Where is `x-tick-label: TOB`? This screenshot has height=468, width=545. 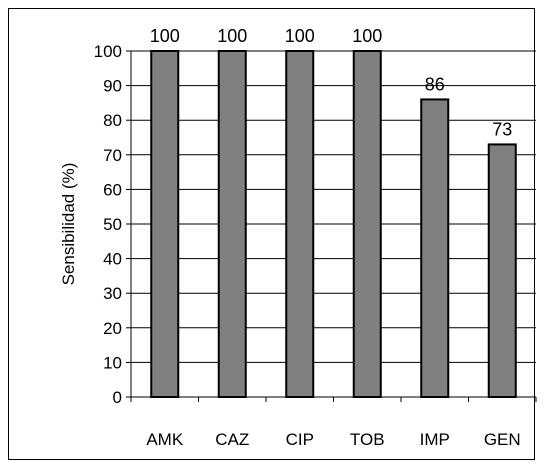
x-tick-label: TOB is located at coordinates (367, 439).